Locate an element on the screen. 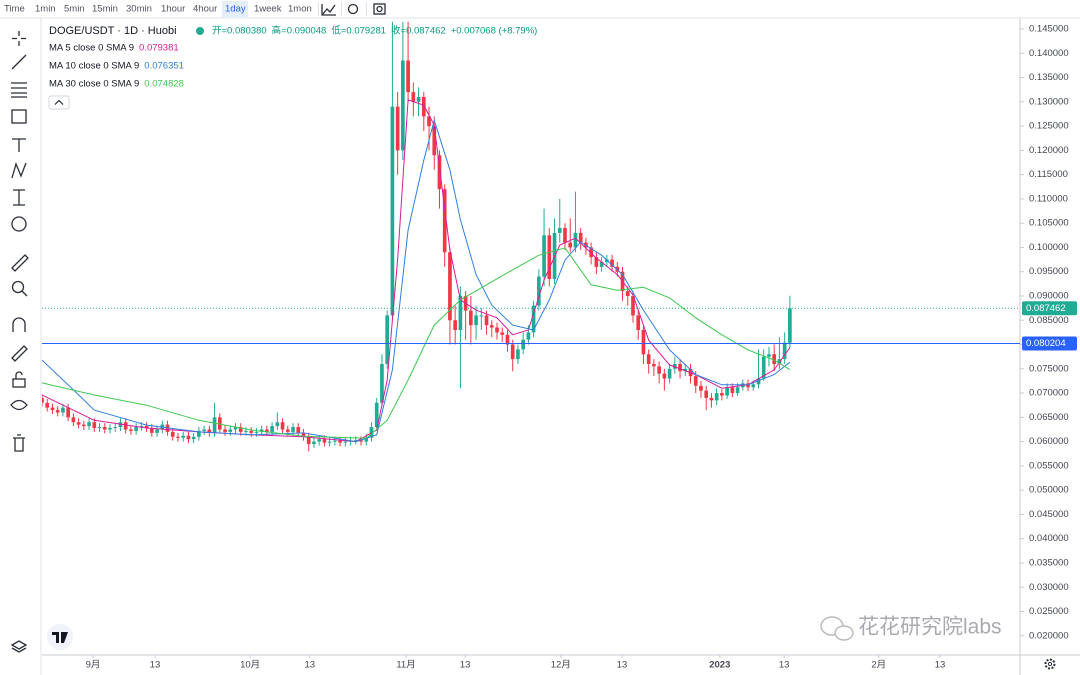 The image size is (1080, 675). prediction-tool is located at coordinates (19, 197).